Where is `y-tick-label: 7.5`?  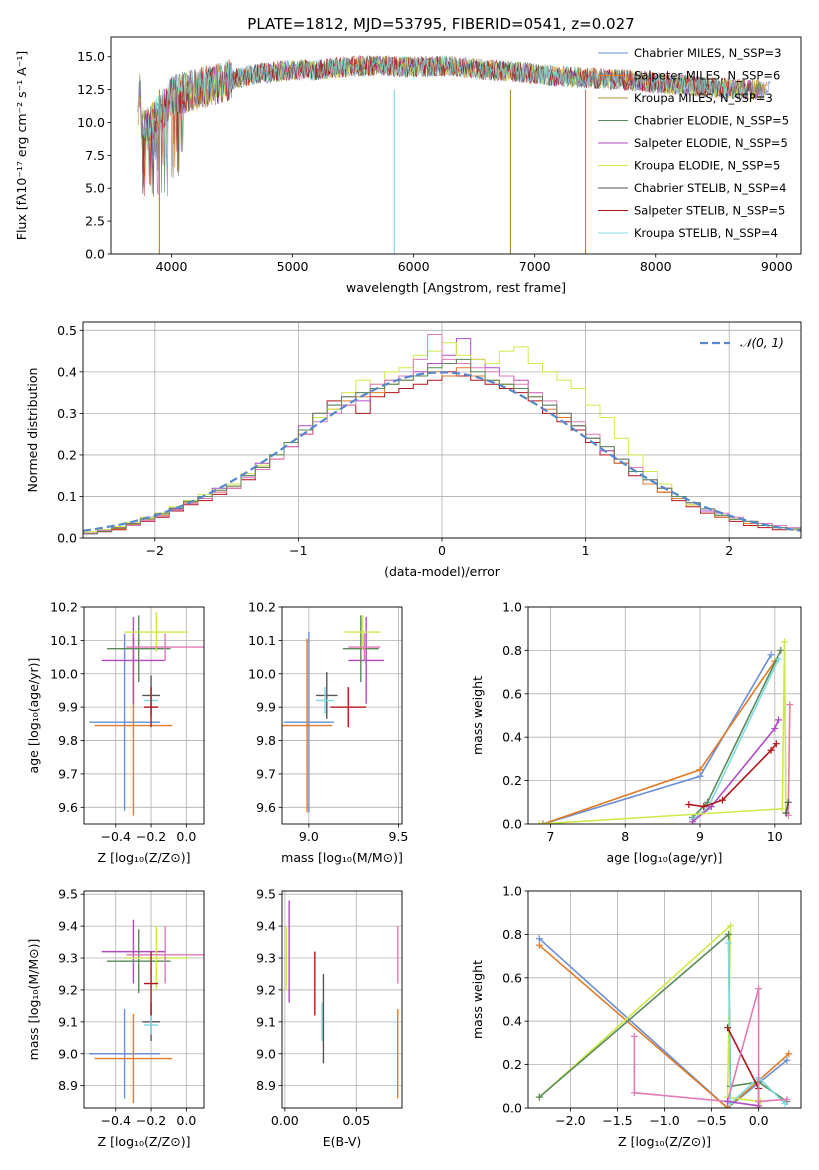
y-tick-label: 7.5 is located at coordinates (95, 155).